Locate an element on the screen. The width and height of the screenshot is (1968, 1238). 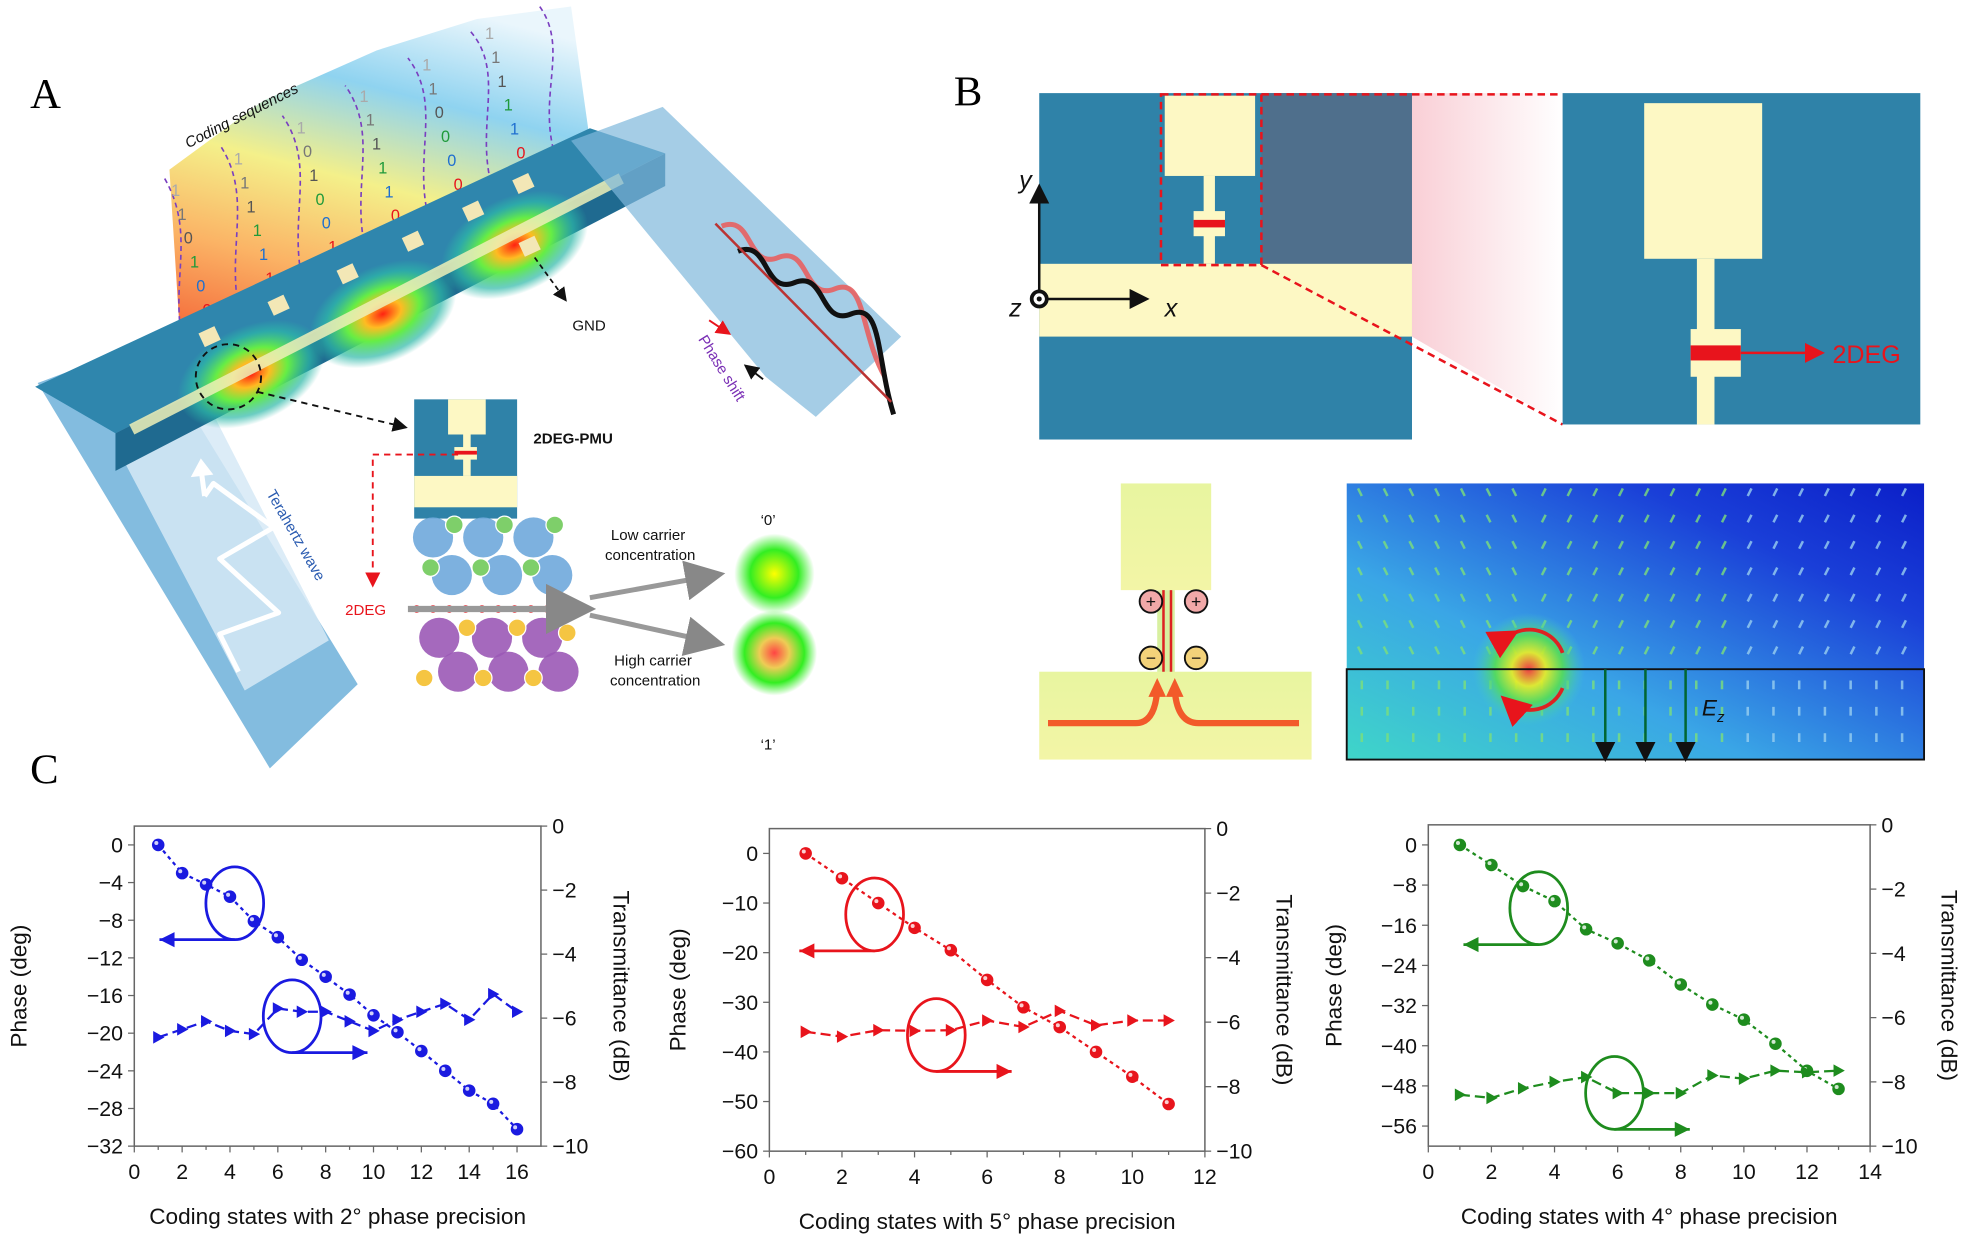
x-tick-label: 0 is located at coordinates (134, 1172).